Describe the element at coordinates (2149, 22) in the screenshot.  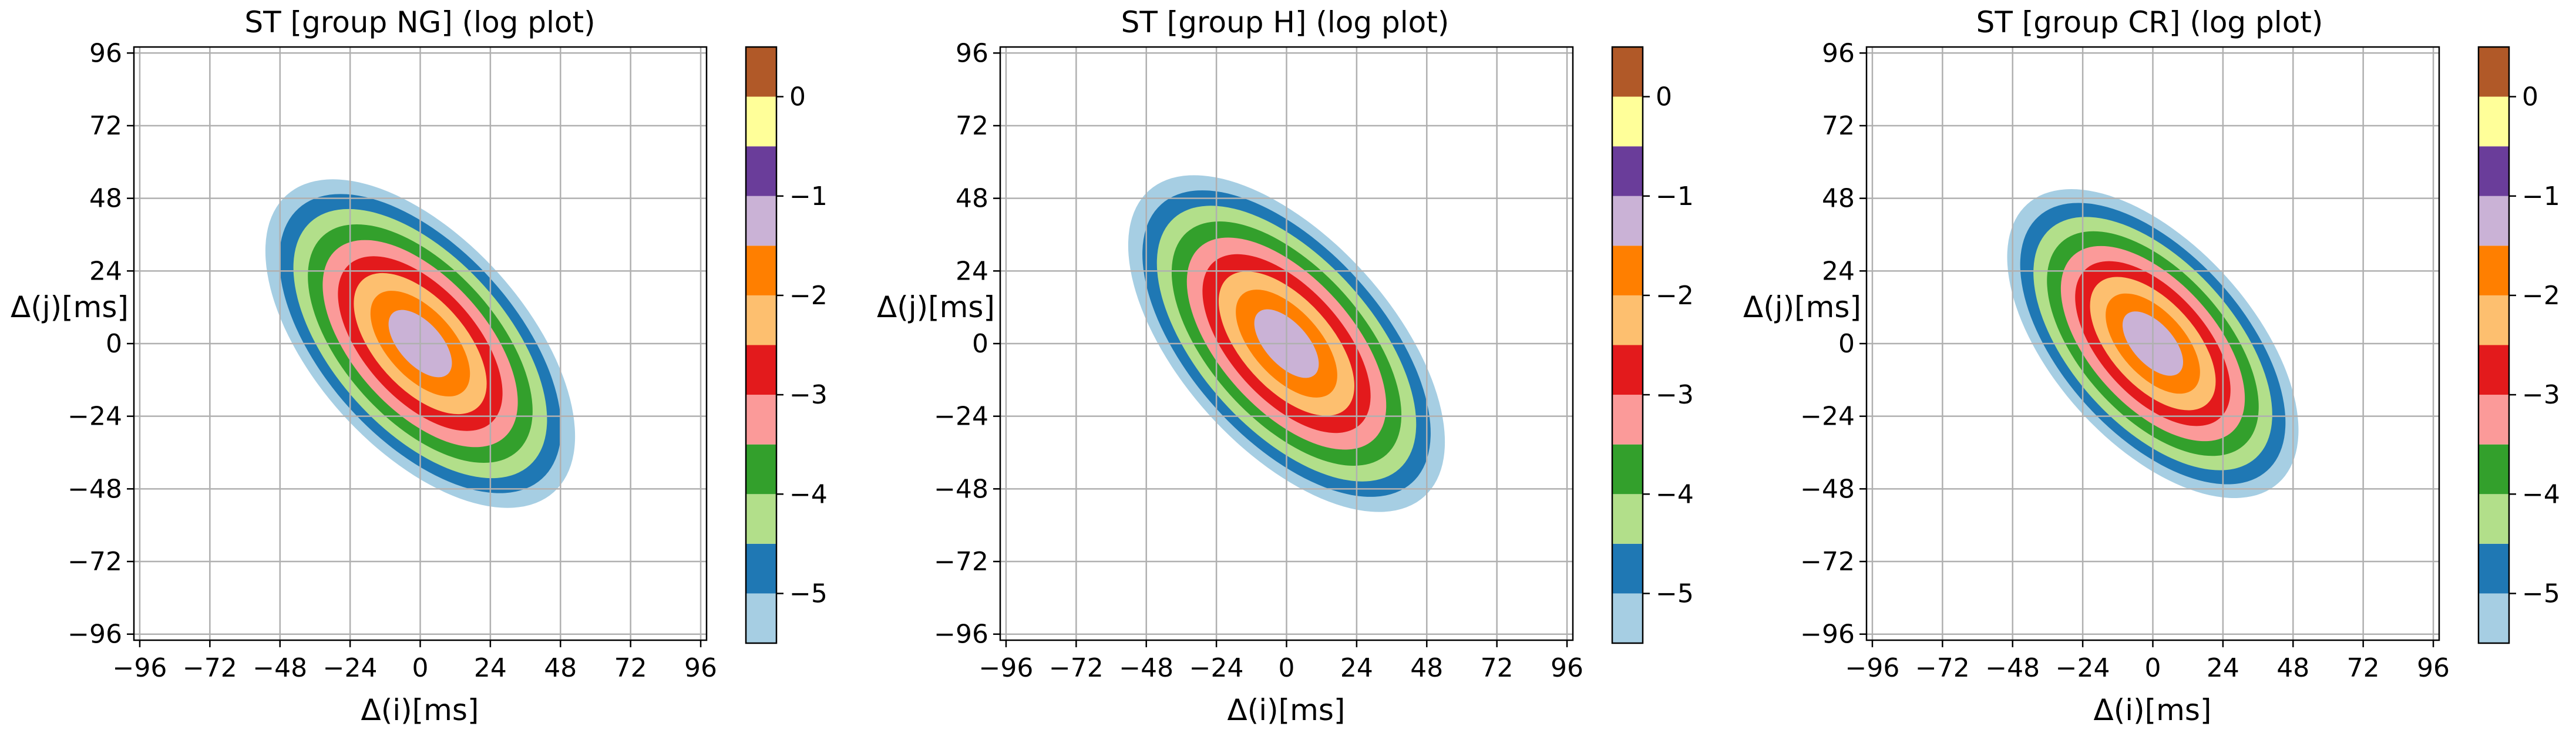
I see `chart-title: ST [group CR] (log plot)` at that location.